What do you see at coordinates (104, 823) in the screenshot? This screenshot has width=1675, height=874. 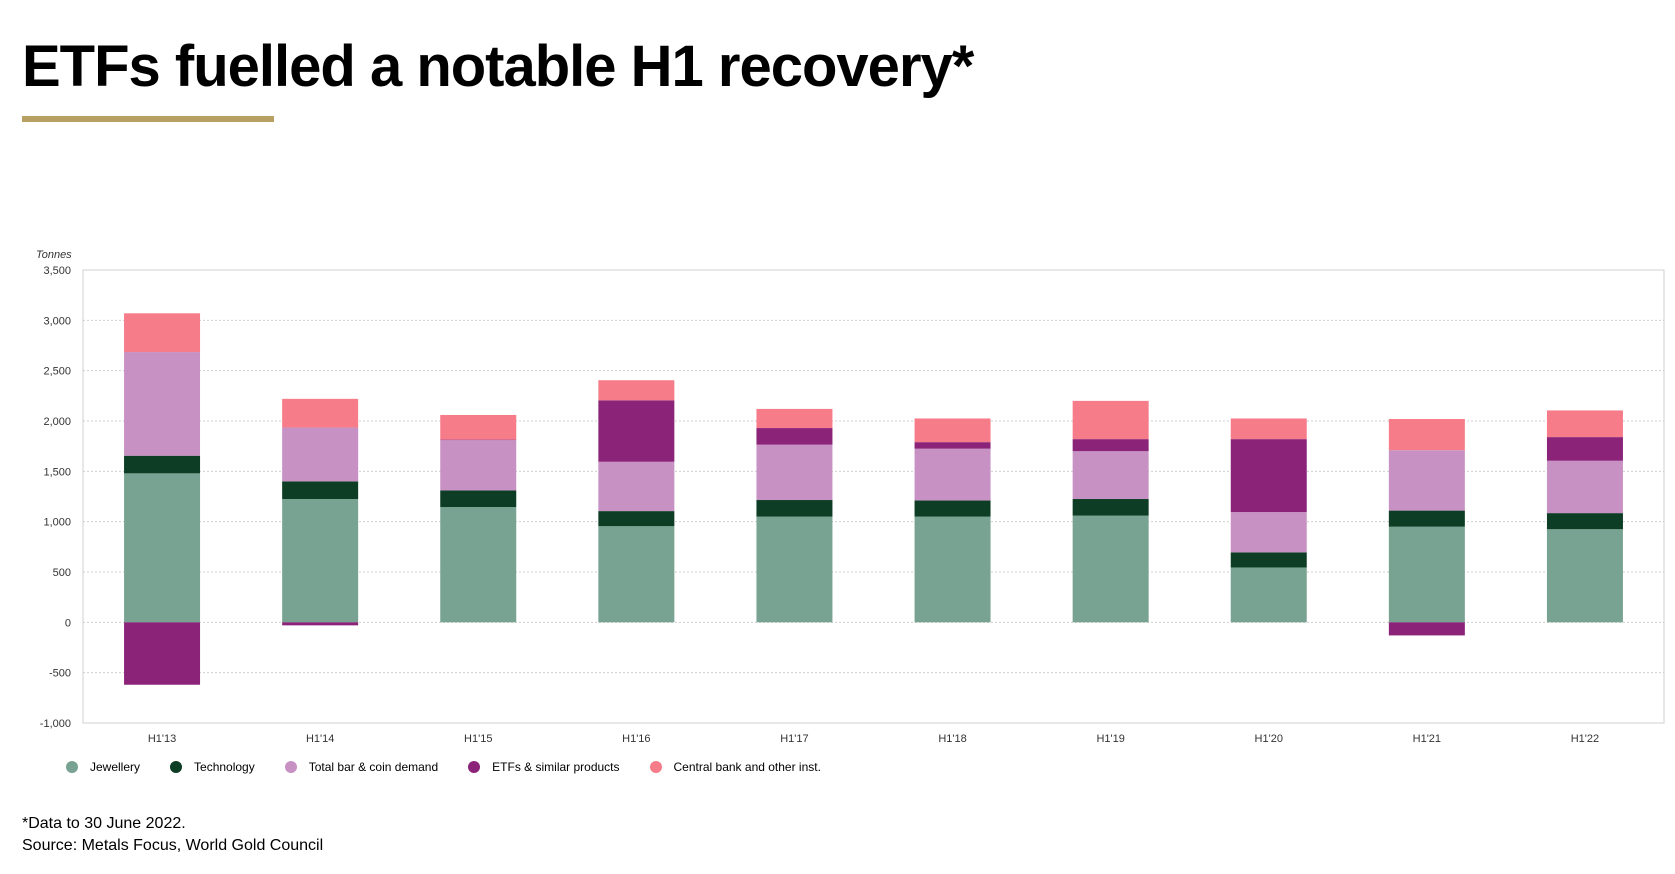 I see `footnote-data-date: *Data to 30 June 2022.` at bounding box center [104, 823].